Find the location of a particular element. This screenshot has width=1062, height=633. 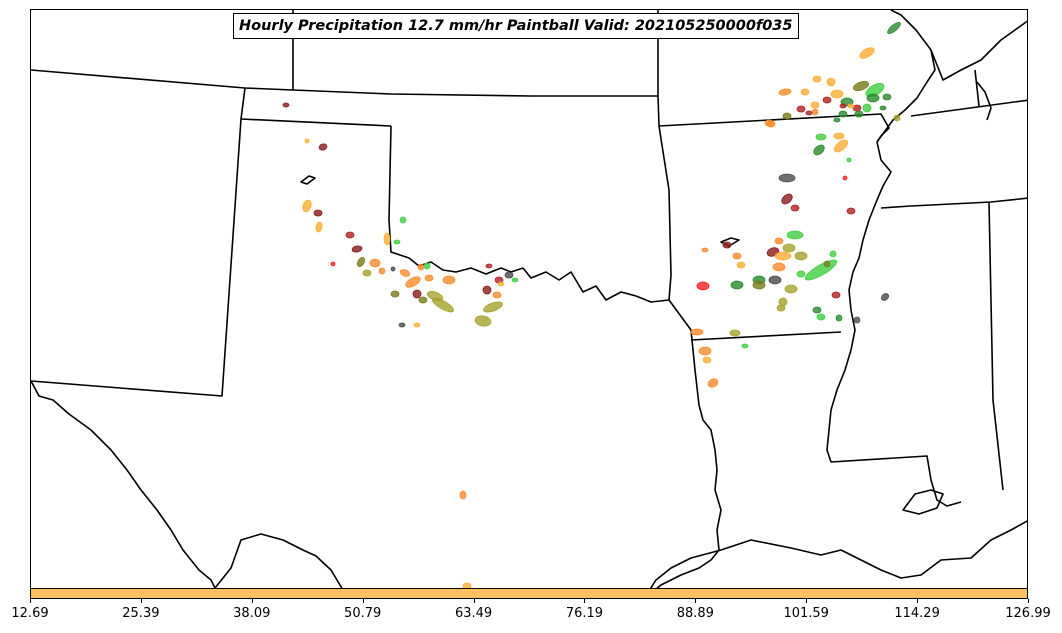

kansas-north-border is located at coordinates (344, 83).